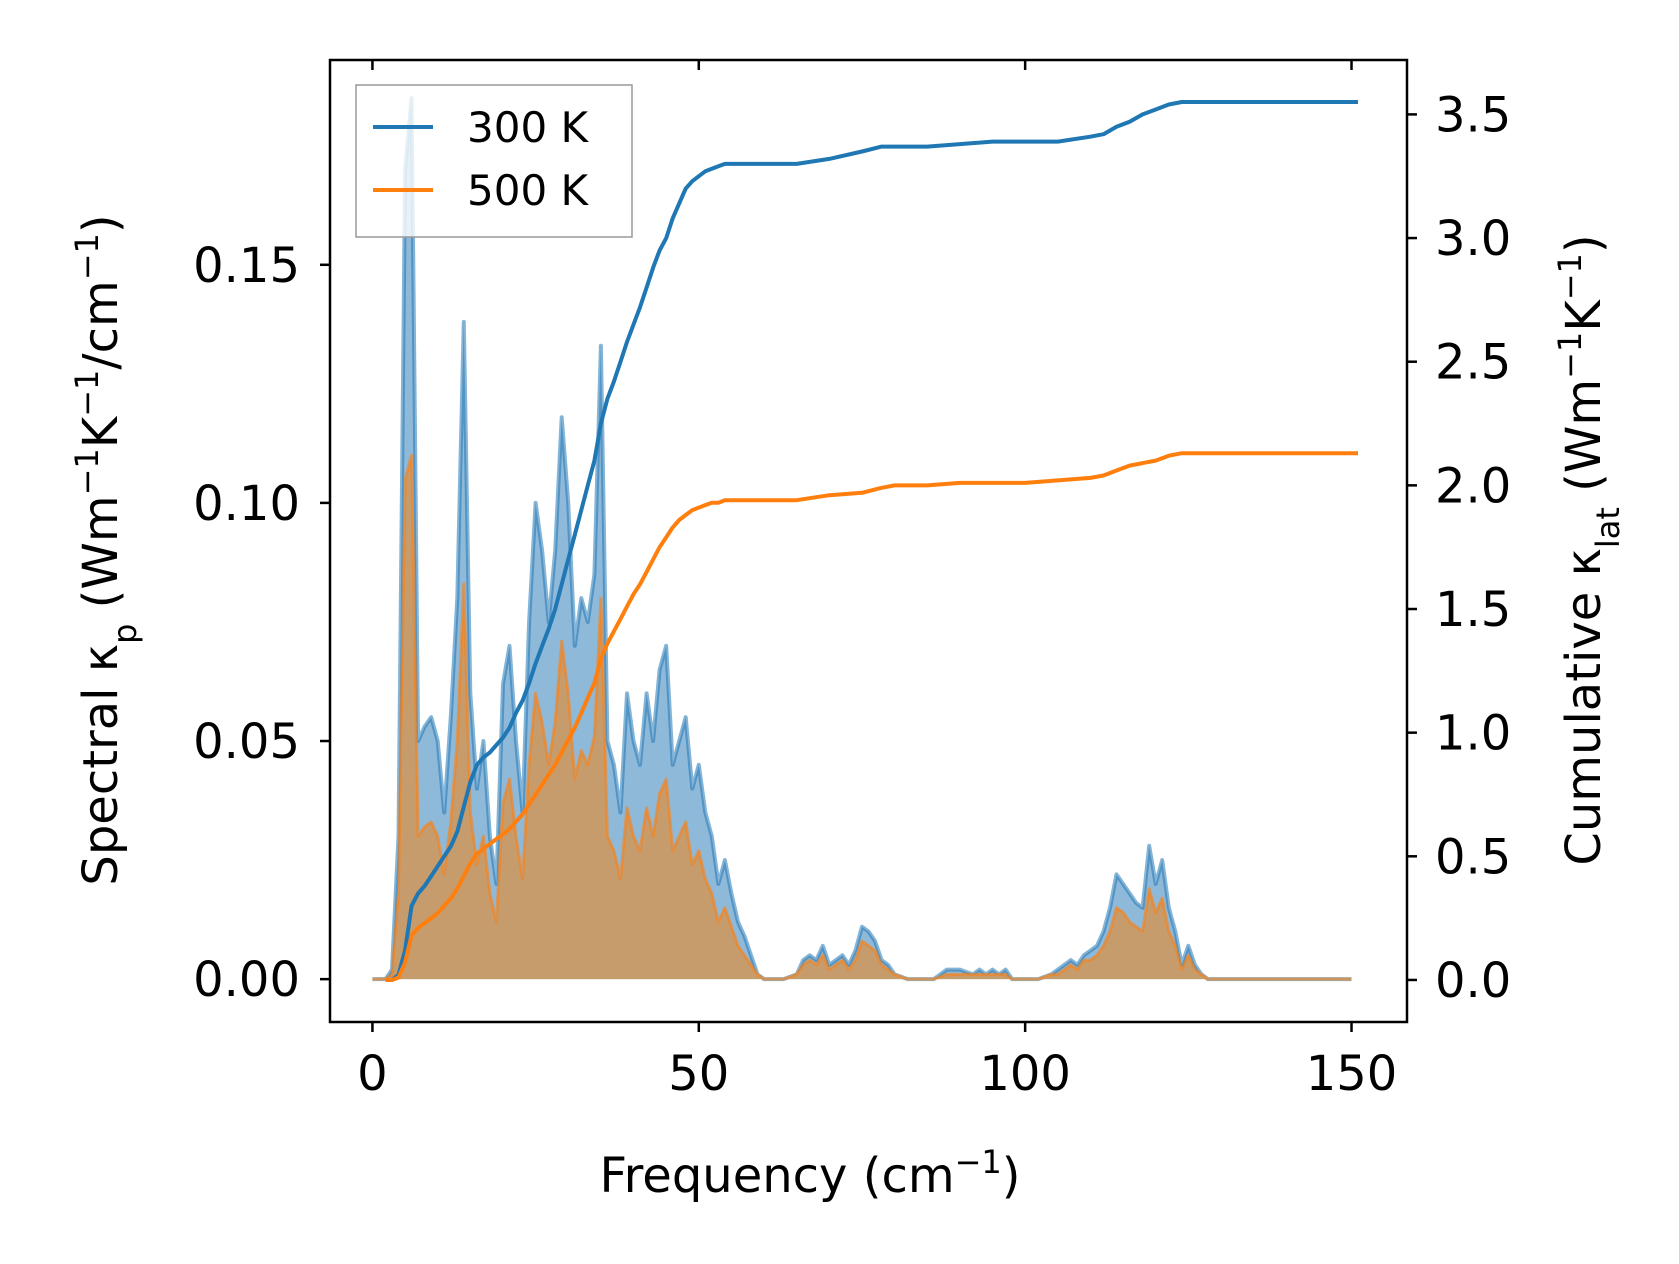 The image size is (1679, 1264). What do you see at coordinates (1473, 610) in the screenshot?
I see `y-tick-label-right: 1.5` at bounding box center [1473, 610].